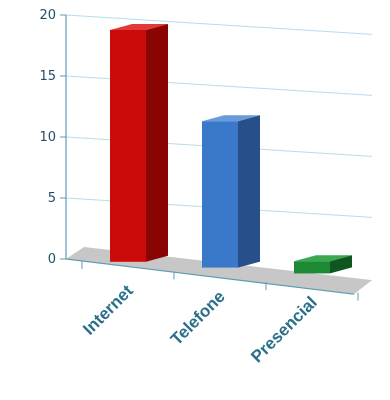 The height and width of the screenshot is (400, 390). What do you see at coordinates (341, 264) in the screenshot?
I see `bar-side-presencial` at bounding box center [341, 264].